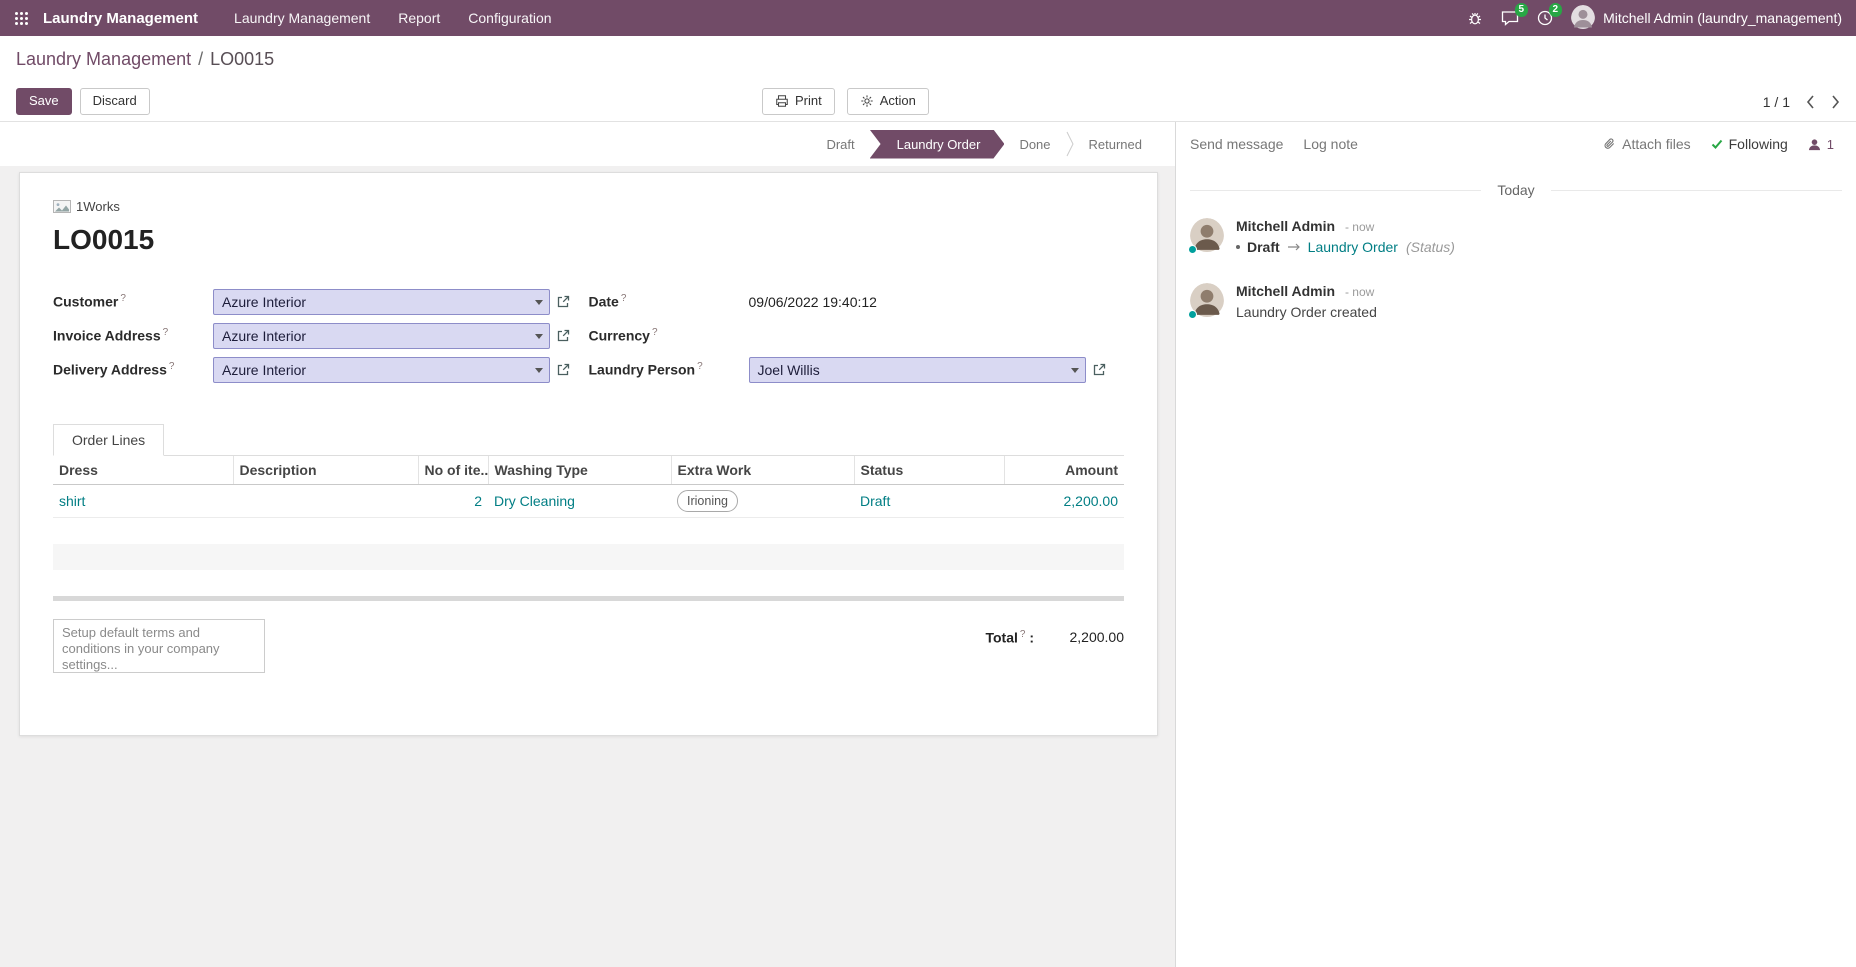 The width and height of the screenshot is (1856, 967). What do you see at coordinates (1515, 14) in the screenshot?
I see `messages-icon: 5` at bounding box center [1515, 14].